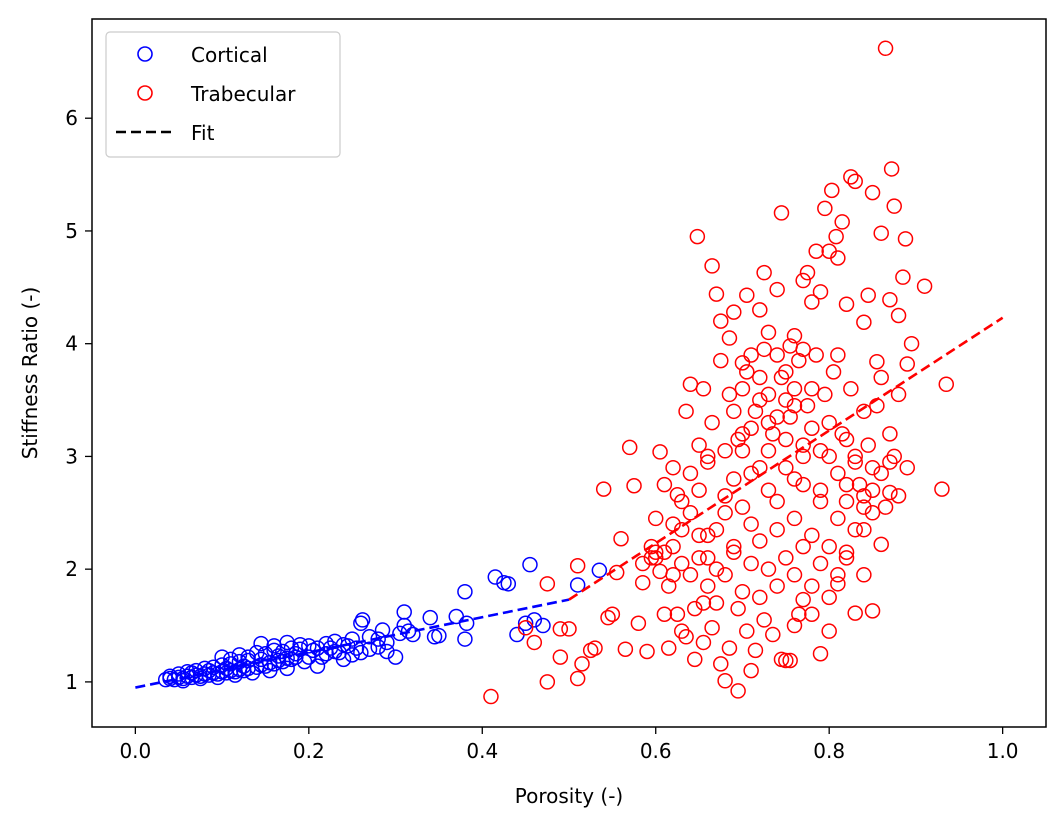  Describe the element at coordinates (71, 682) in the screenshot. I see `y-tick-label: 1` at that location.